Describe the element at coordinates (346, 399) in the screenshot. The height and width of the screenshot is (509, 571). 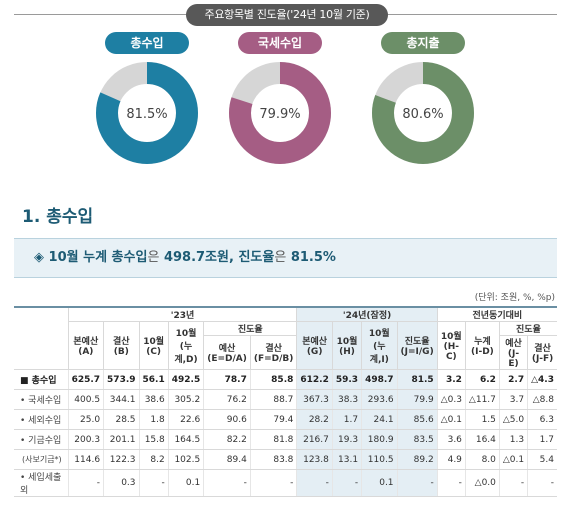
I see `table-cell: 38.3` at that location.